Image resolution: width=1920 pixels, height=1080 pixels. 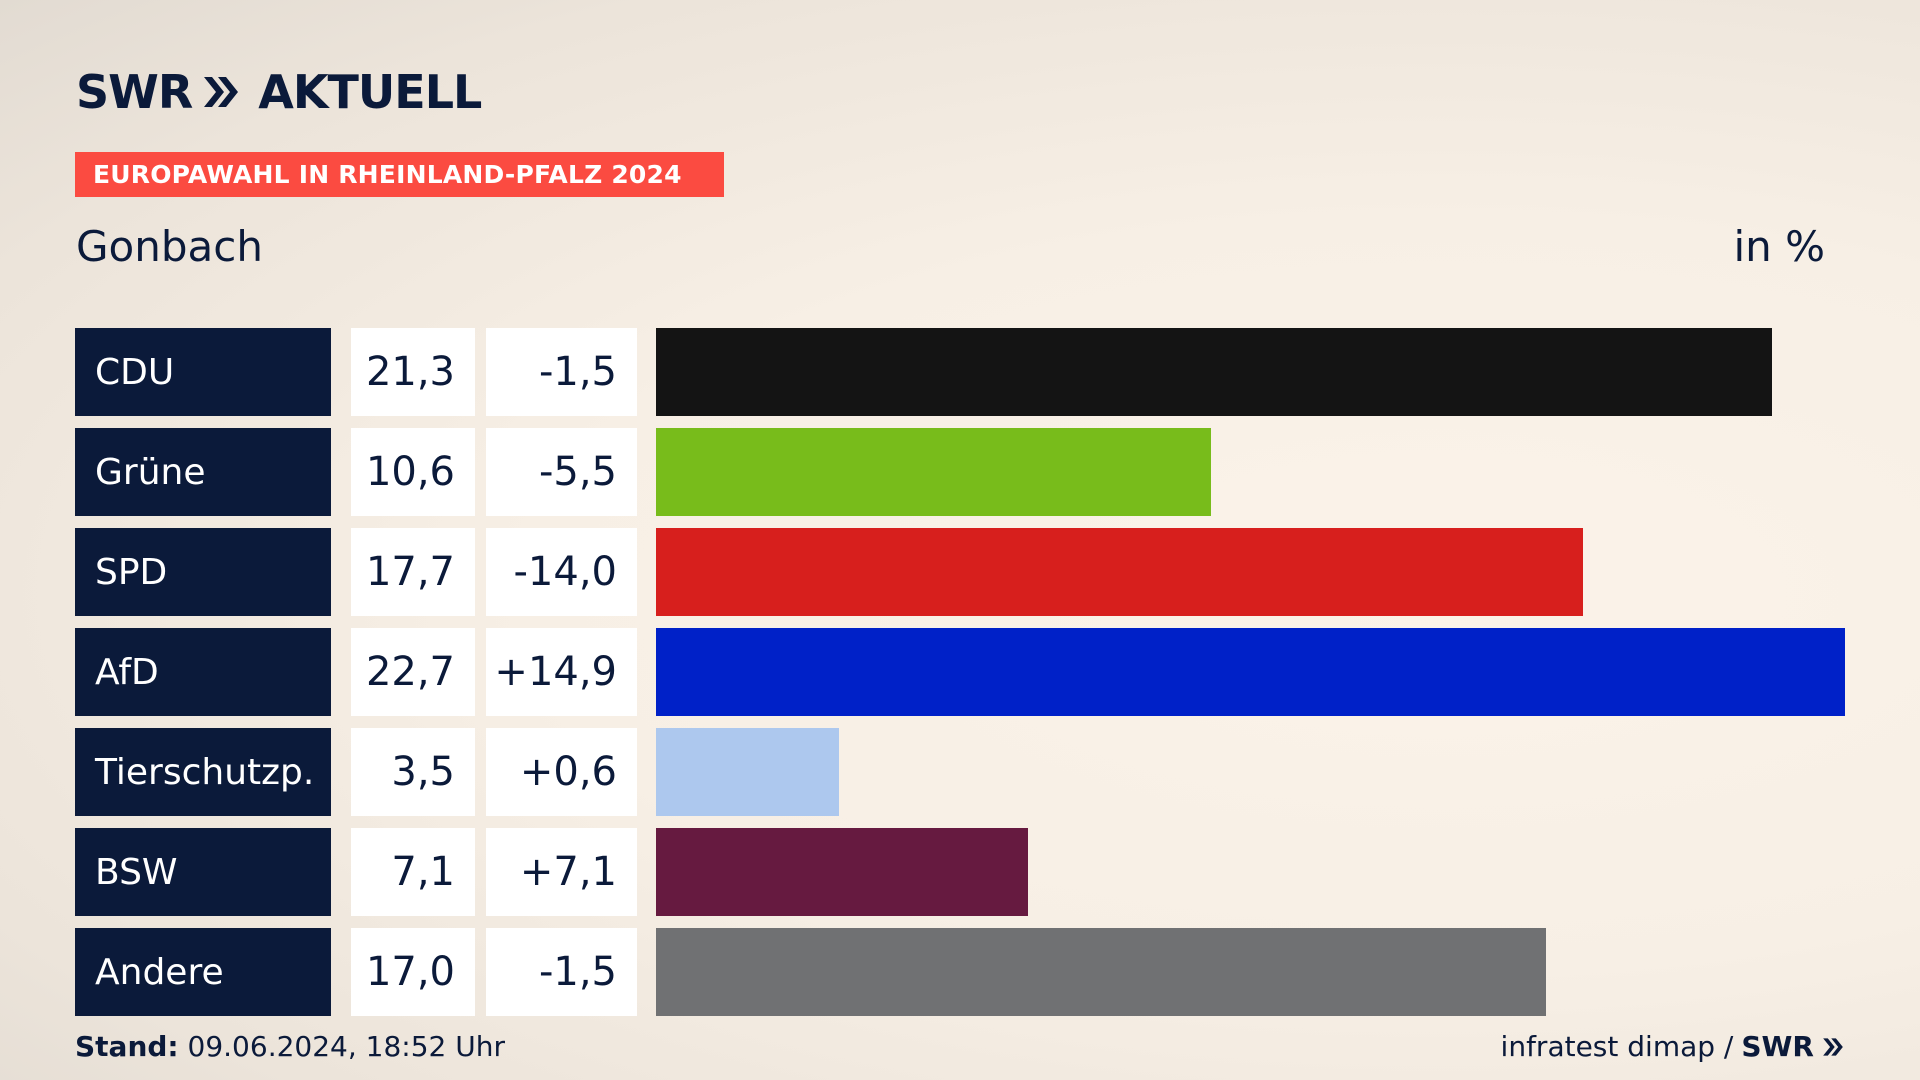 I want to click on party-label: BSW, so click(x=203, y=872).